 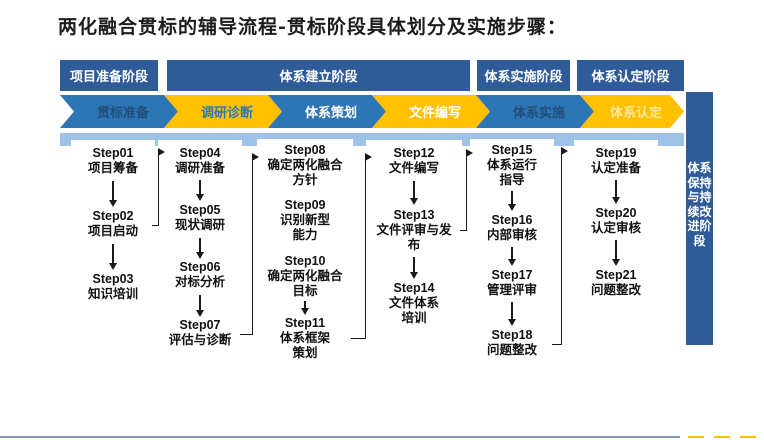 I want to click on step-id: Step15, so click(x=512, y=150).